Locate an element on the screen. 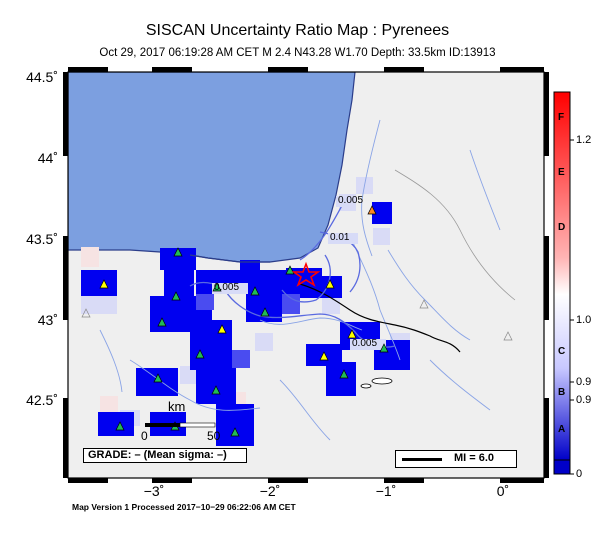 The width and height of the screenshot is (595, 545). x-tick-label: −1˚ is located at coordinates (386, 491).